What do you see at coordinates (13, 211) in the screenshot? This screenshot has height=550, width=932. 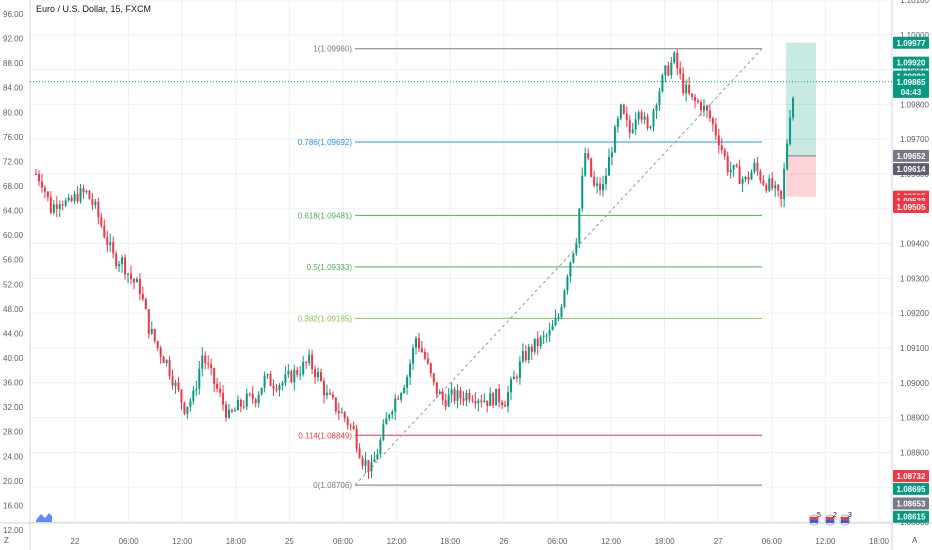 I see `left-axis-tick-label: 64.00` at bounding box center [13, 211].